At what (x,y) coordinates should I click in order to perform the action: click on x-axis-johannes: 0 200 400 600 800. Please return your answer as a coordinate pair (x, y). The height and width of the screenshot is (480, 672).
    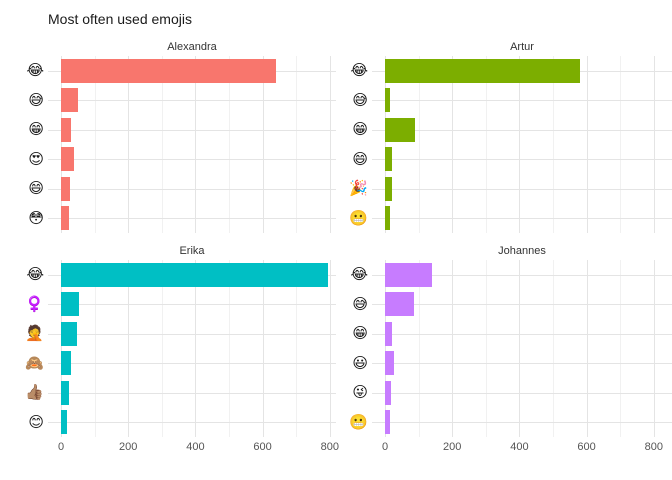
    Looking at the image, I should click on (504, 448).